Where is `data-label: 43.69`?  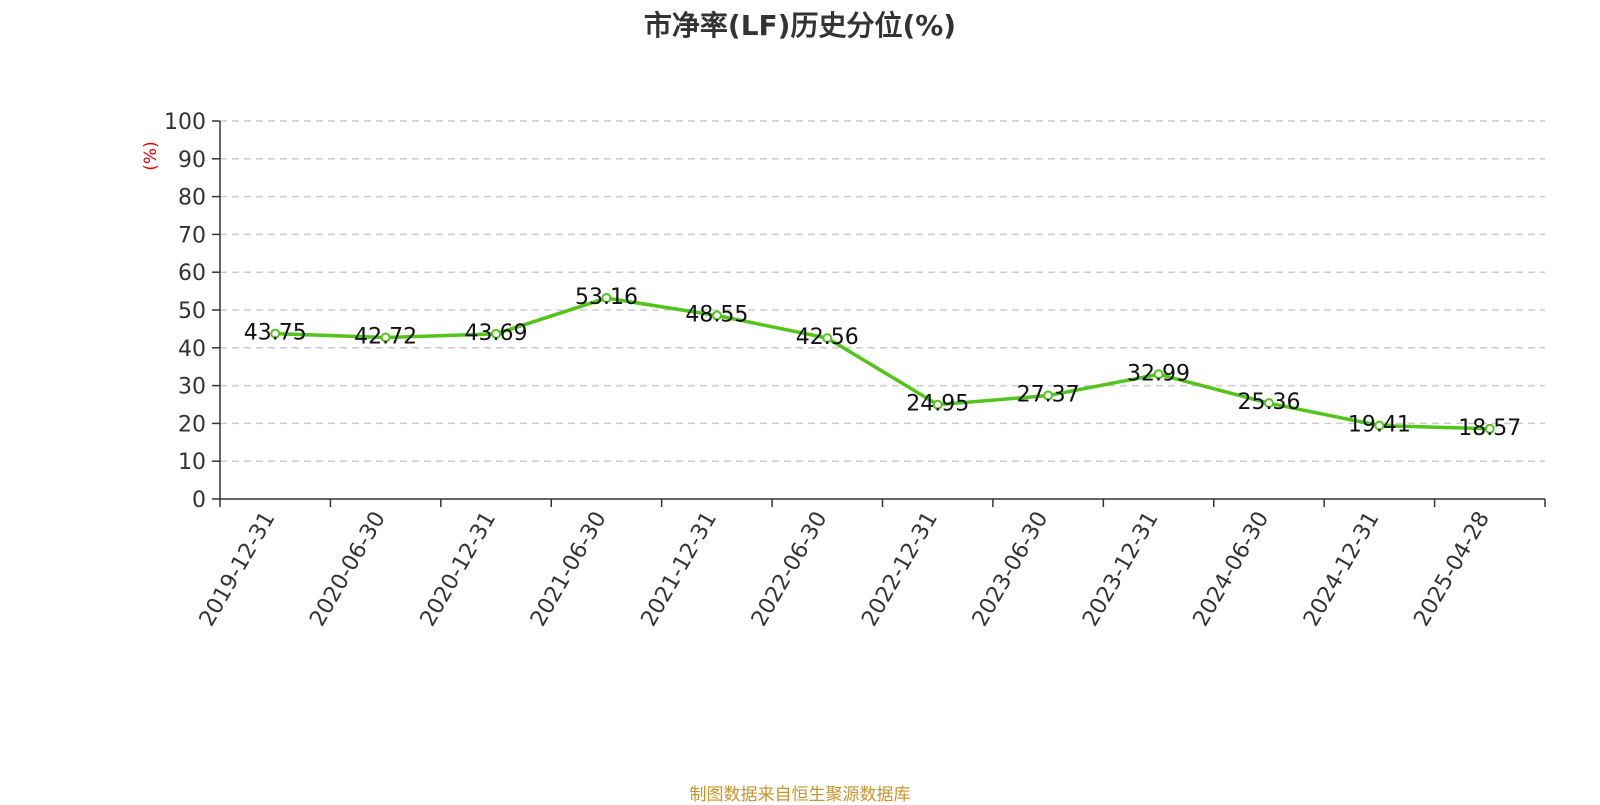
data-label: 43.69 is located at coordinates (496, 333).